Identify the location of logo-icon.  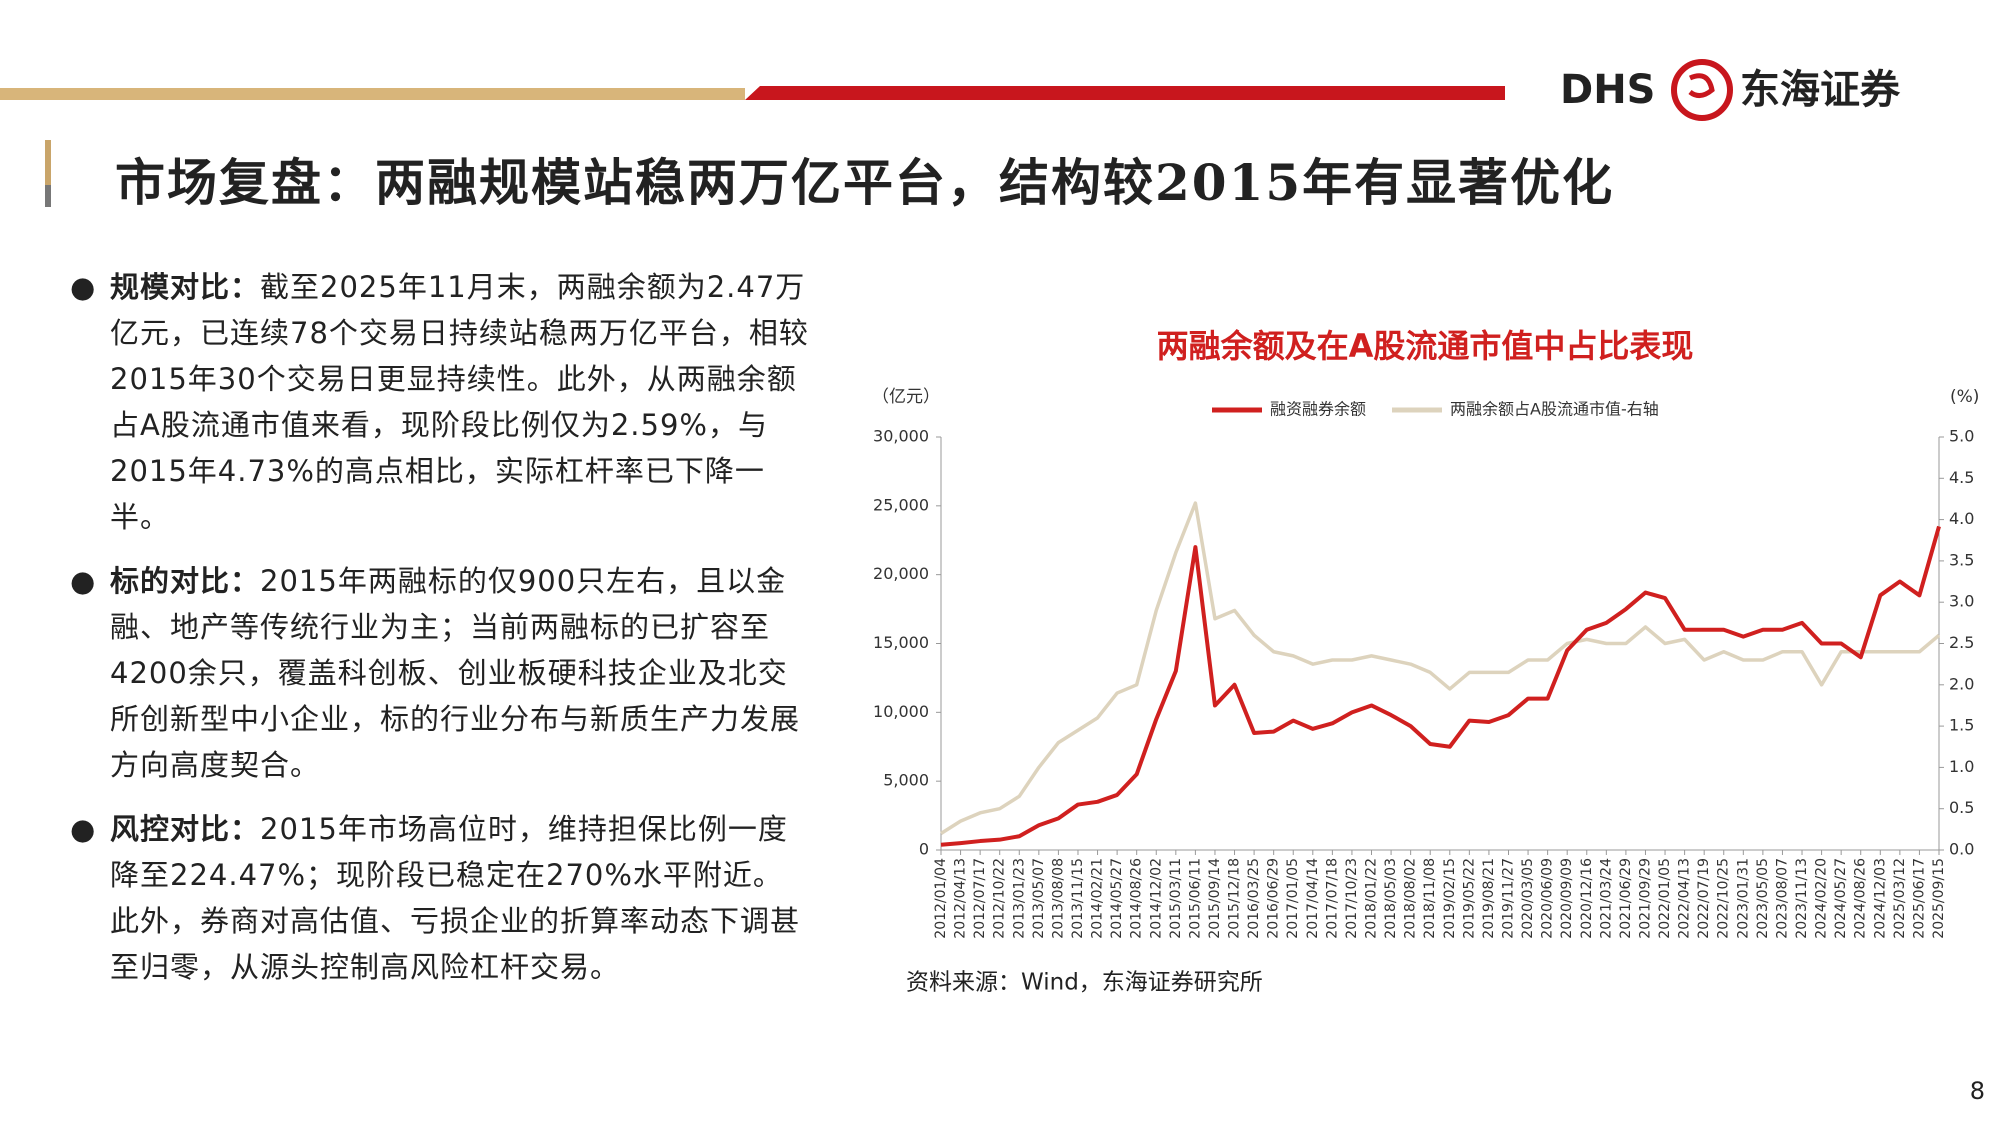
(1702, 90).